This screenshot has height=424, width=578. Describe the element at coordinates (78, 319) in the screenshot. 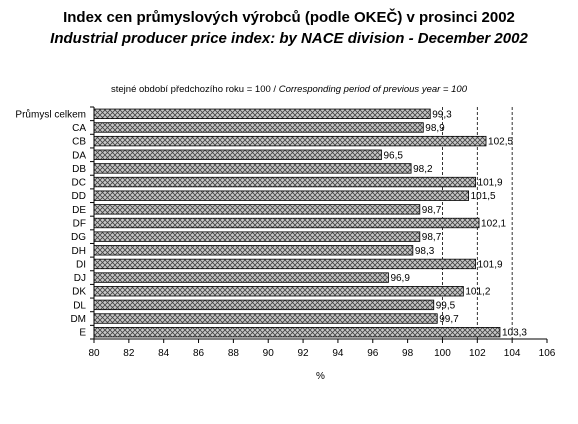

I see `category-label: DM` at that location.